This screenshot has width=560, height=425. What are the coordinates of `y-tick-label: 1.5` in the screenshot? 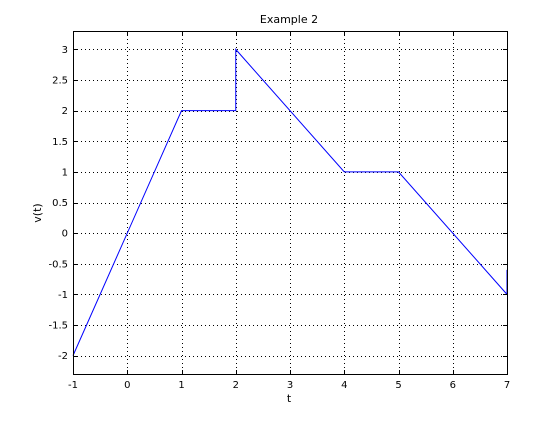 It's located at (60, 142).